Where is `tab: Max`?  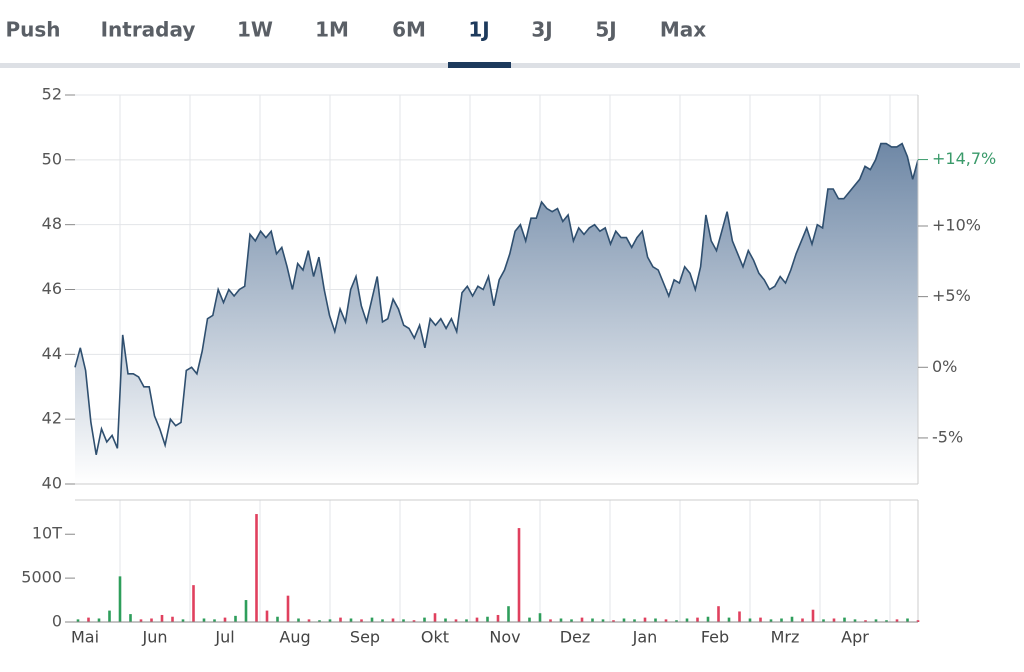
tab: Max is located at coordinates (683, 30).